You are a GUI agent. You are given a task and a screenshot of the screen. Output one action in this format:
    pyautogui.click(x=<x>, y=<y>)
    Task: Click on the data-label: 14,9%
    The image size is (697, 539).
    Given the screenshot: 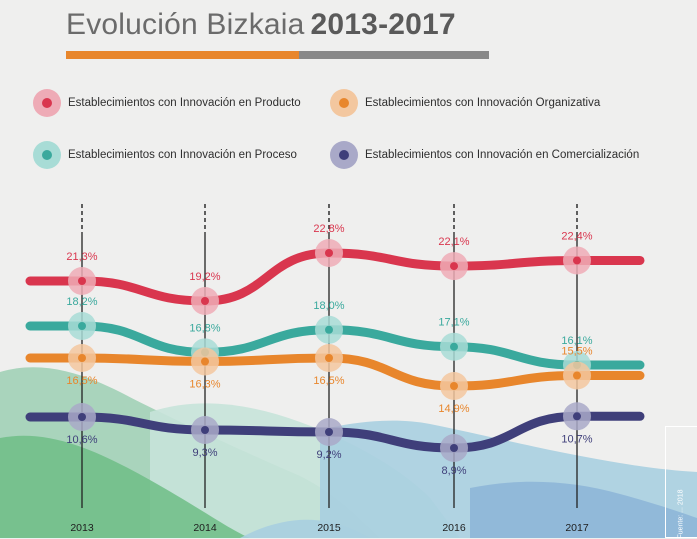 What is the action you would take?
    pyautogui.click(x=453, y=409)
    